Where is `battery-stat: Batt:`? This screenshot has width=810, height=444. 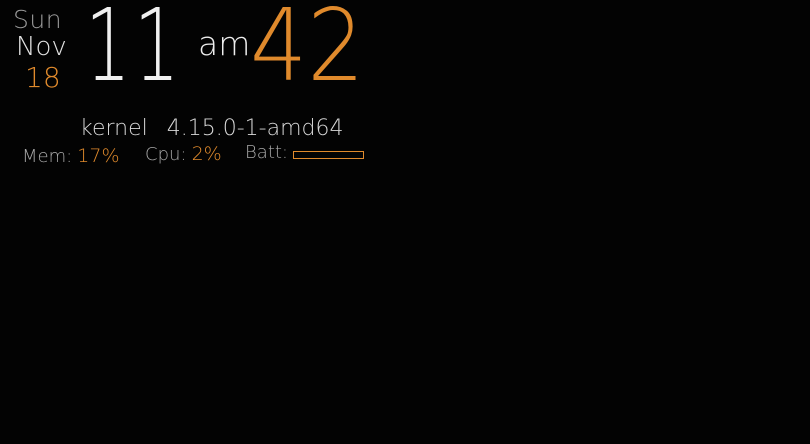
battery-stat: Batt: is located at coordinates (266, 153).